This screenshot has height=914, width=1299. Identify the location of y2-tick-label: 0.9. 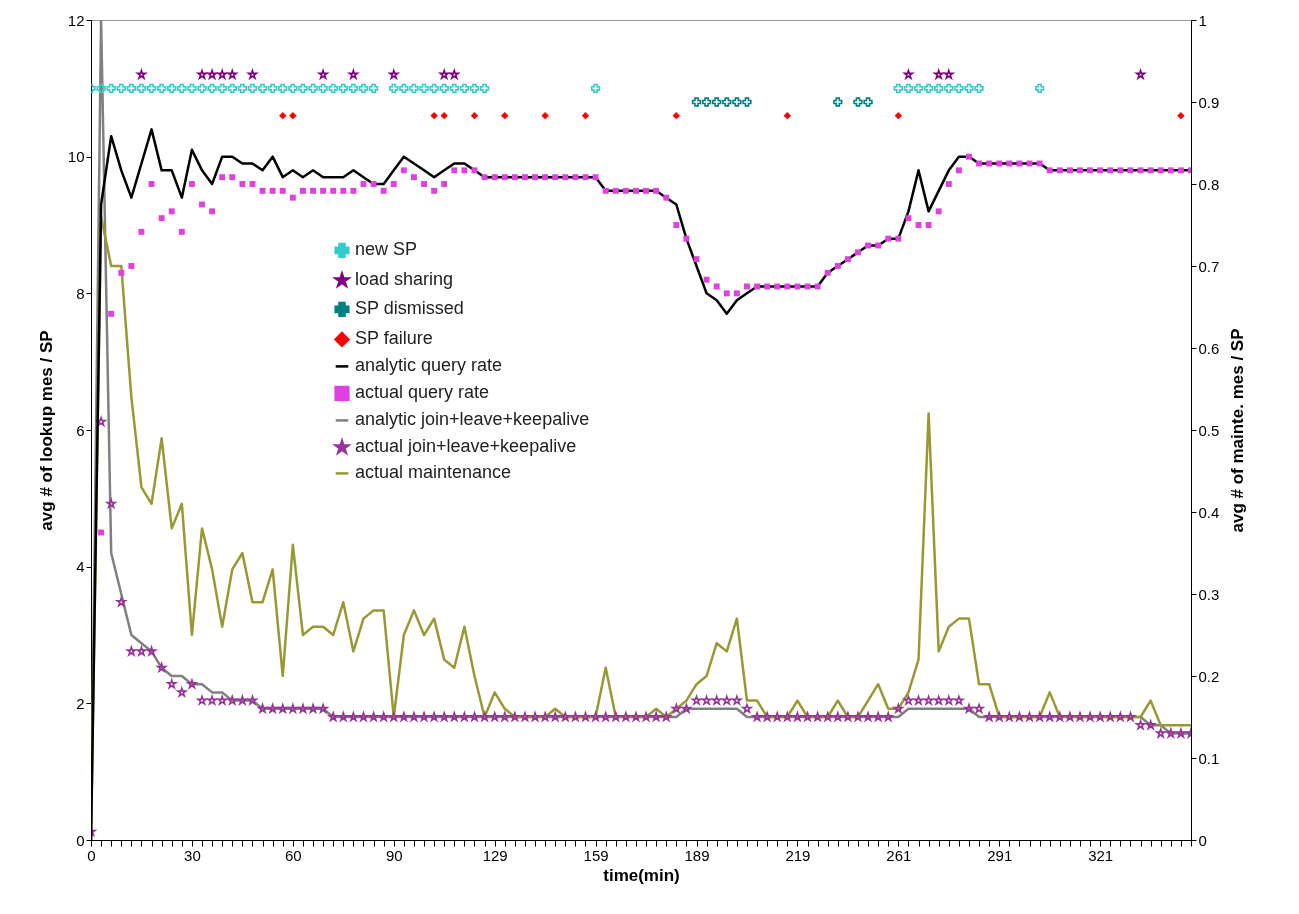
(1209, 102).